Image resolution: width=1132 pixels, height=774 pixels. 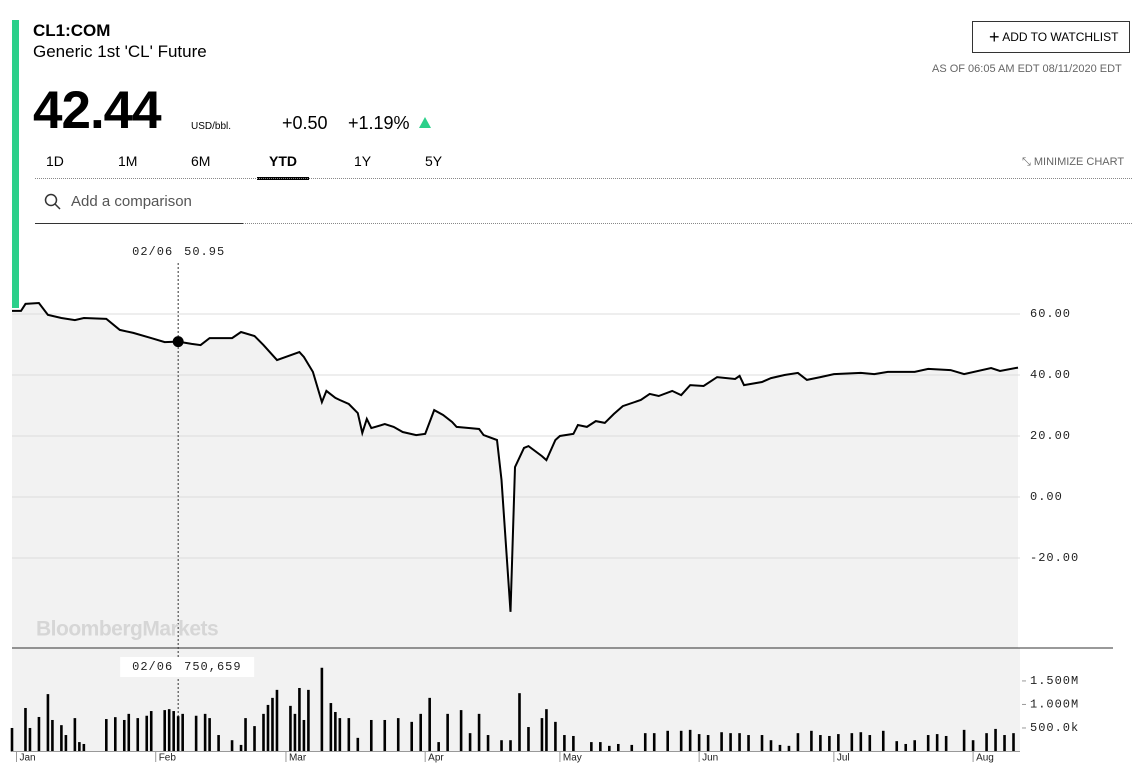 I want to click on minimize-label: MINIMIZE CHART, so click(x=1079, y=162).